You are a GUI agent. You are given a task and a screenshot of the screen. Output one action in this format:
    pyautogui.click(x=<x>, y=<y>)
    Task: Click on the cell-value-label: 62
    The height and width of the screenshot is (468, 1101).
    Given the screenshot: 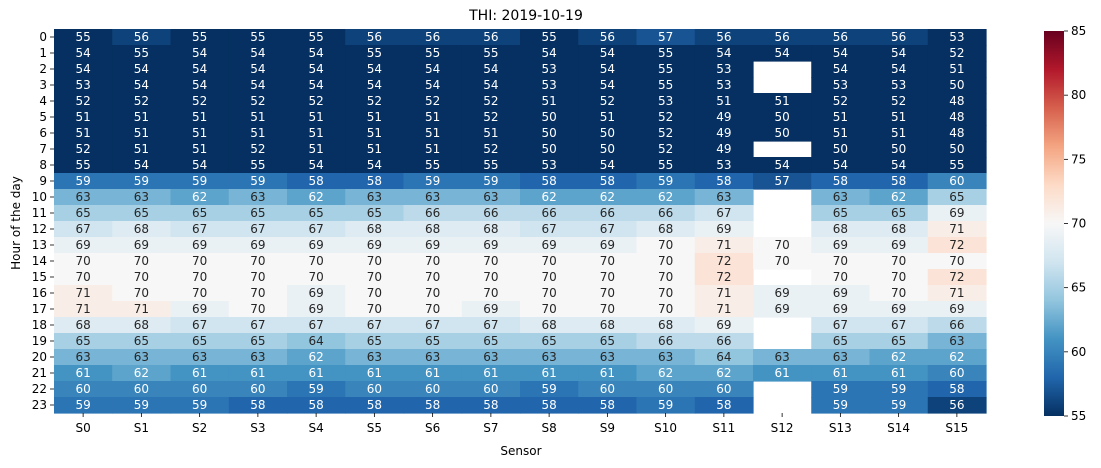 What is the action you would take?
    pyautogui.click(x=898, y=197)
    